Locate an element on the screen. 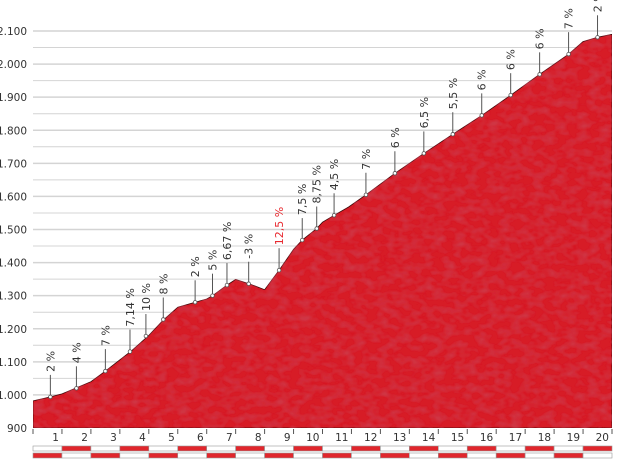 This screenshot has width=620, height=468. x-tick-label: 7 is located at coordinates (229, 438).